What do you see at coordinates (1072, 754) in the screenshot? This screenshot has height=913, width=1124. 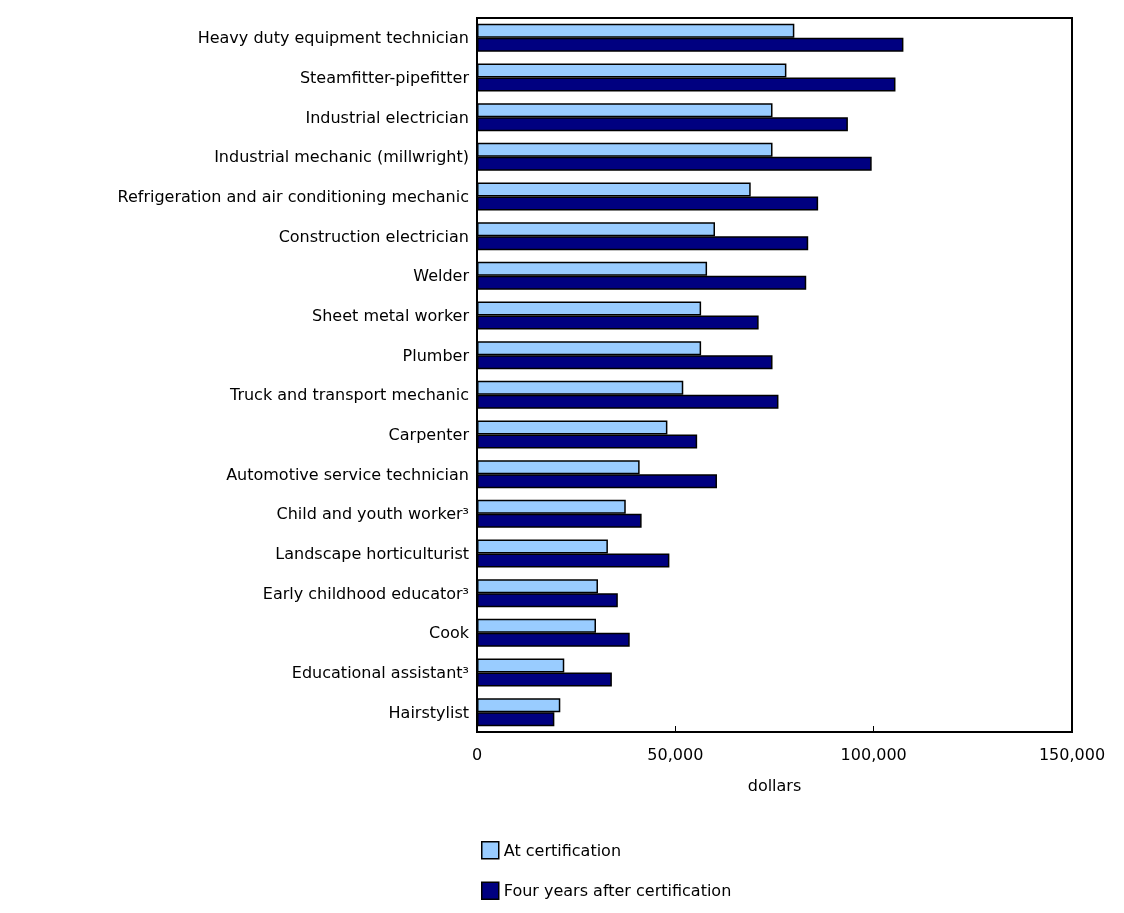 I see `x-tick-label: 150,000` at bounding box center [1072, 754].